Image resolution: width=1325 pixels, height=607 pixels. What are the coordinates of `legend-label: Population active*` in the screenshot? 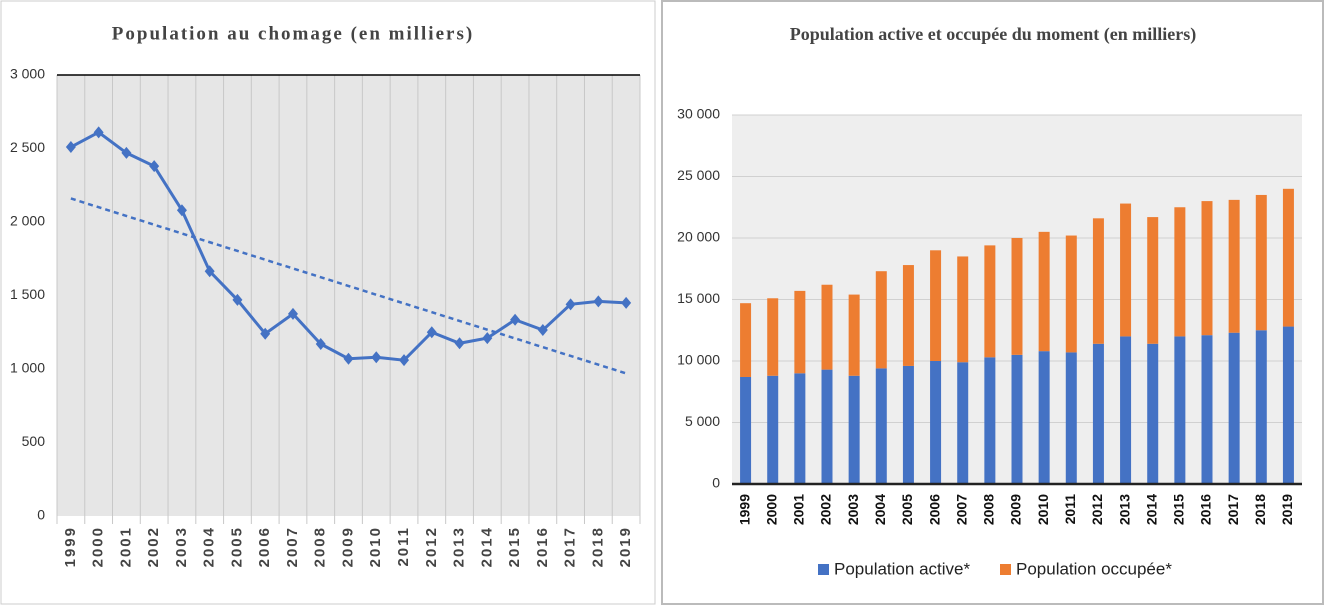 It's located at (902, 568).